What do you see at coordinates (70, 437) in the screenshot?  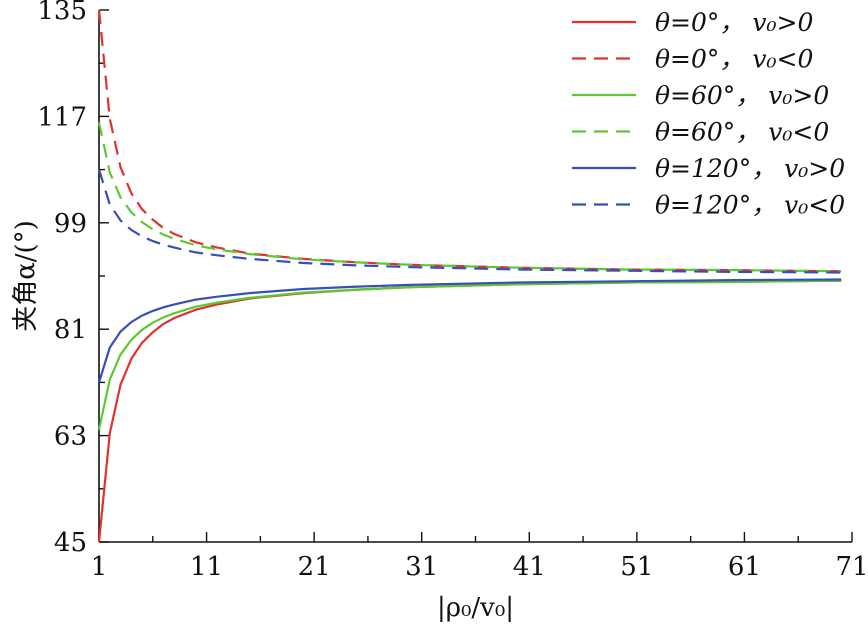 I see `y-tick-label: 63` at bounding box center [70, 437].